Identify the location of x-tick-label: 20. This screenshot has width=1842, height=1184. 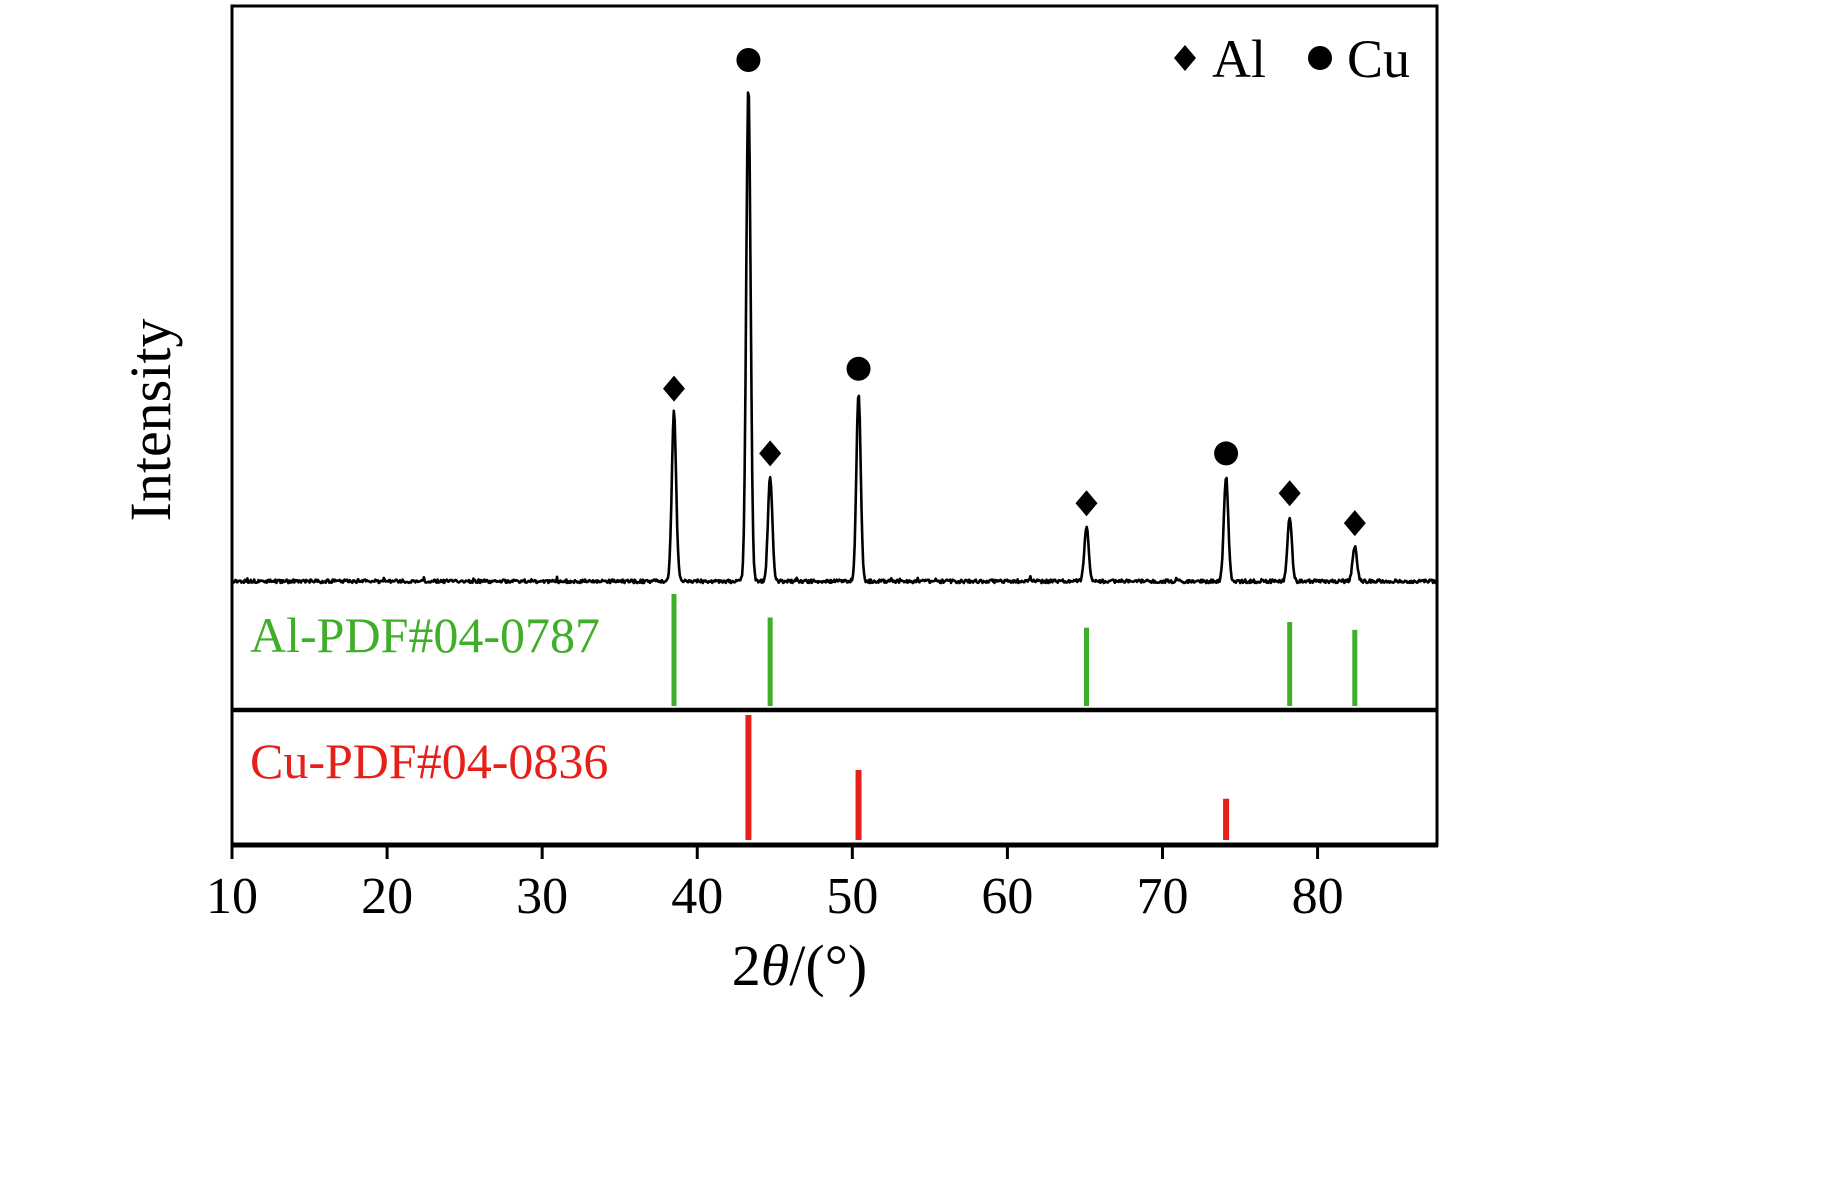
(387, 896).